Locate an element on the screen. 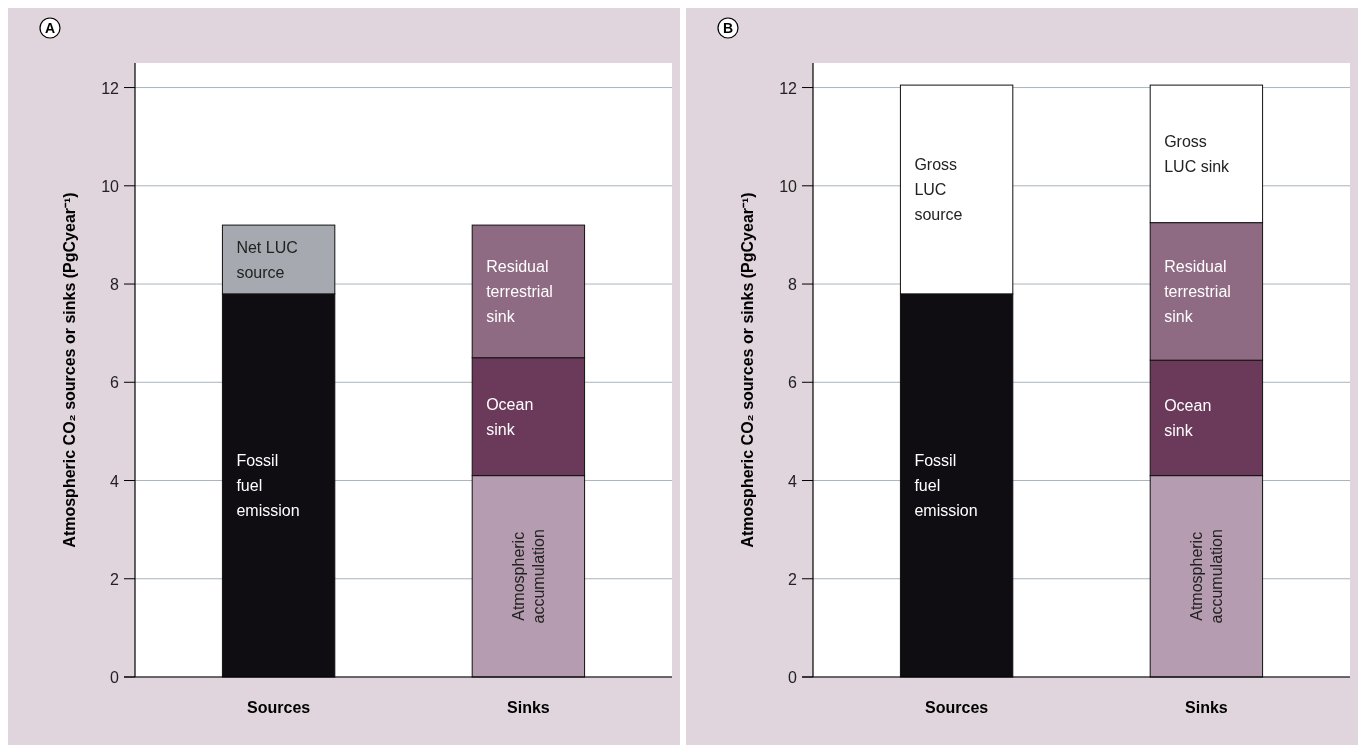  series-label: Gross LUC sink is located at coordinates (1197, 154).